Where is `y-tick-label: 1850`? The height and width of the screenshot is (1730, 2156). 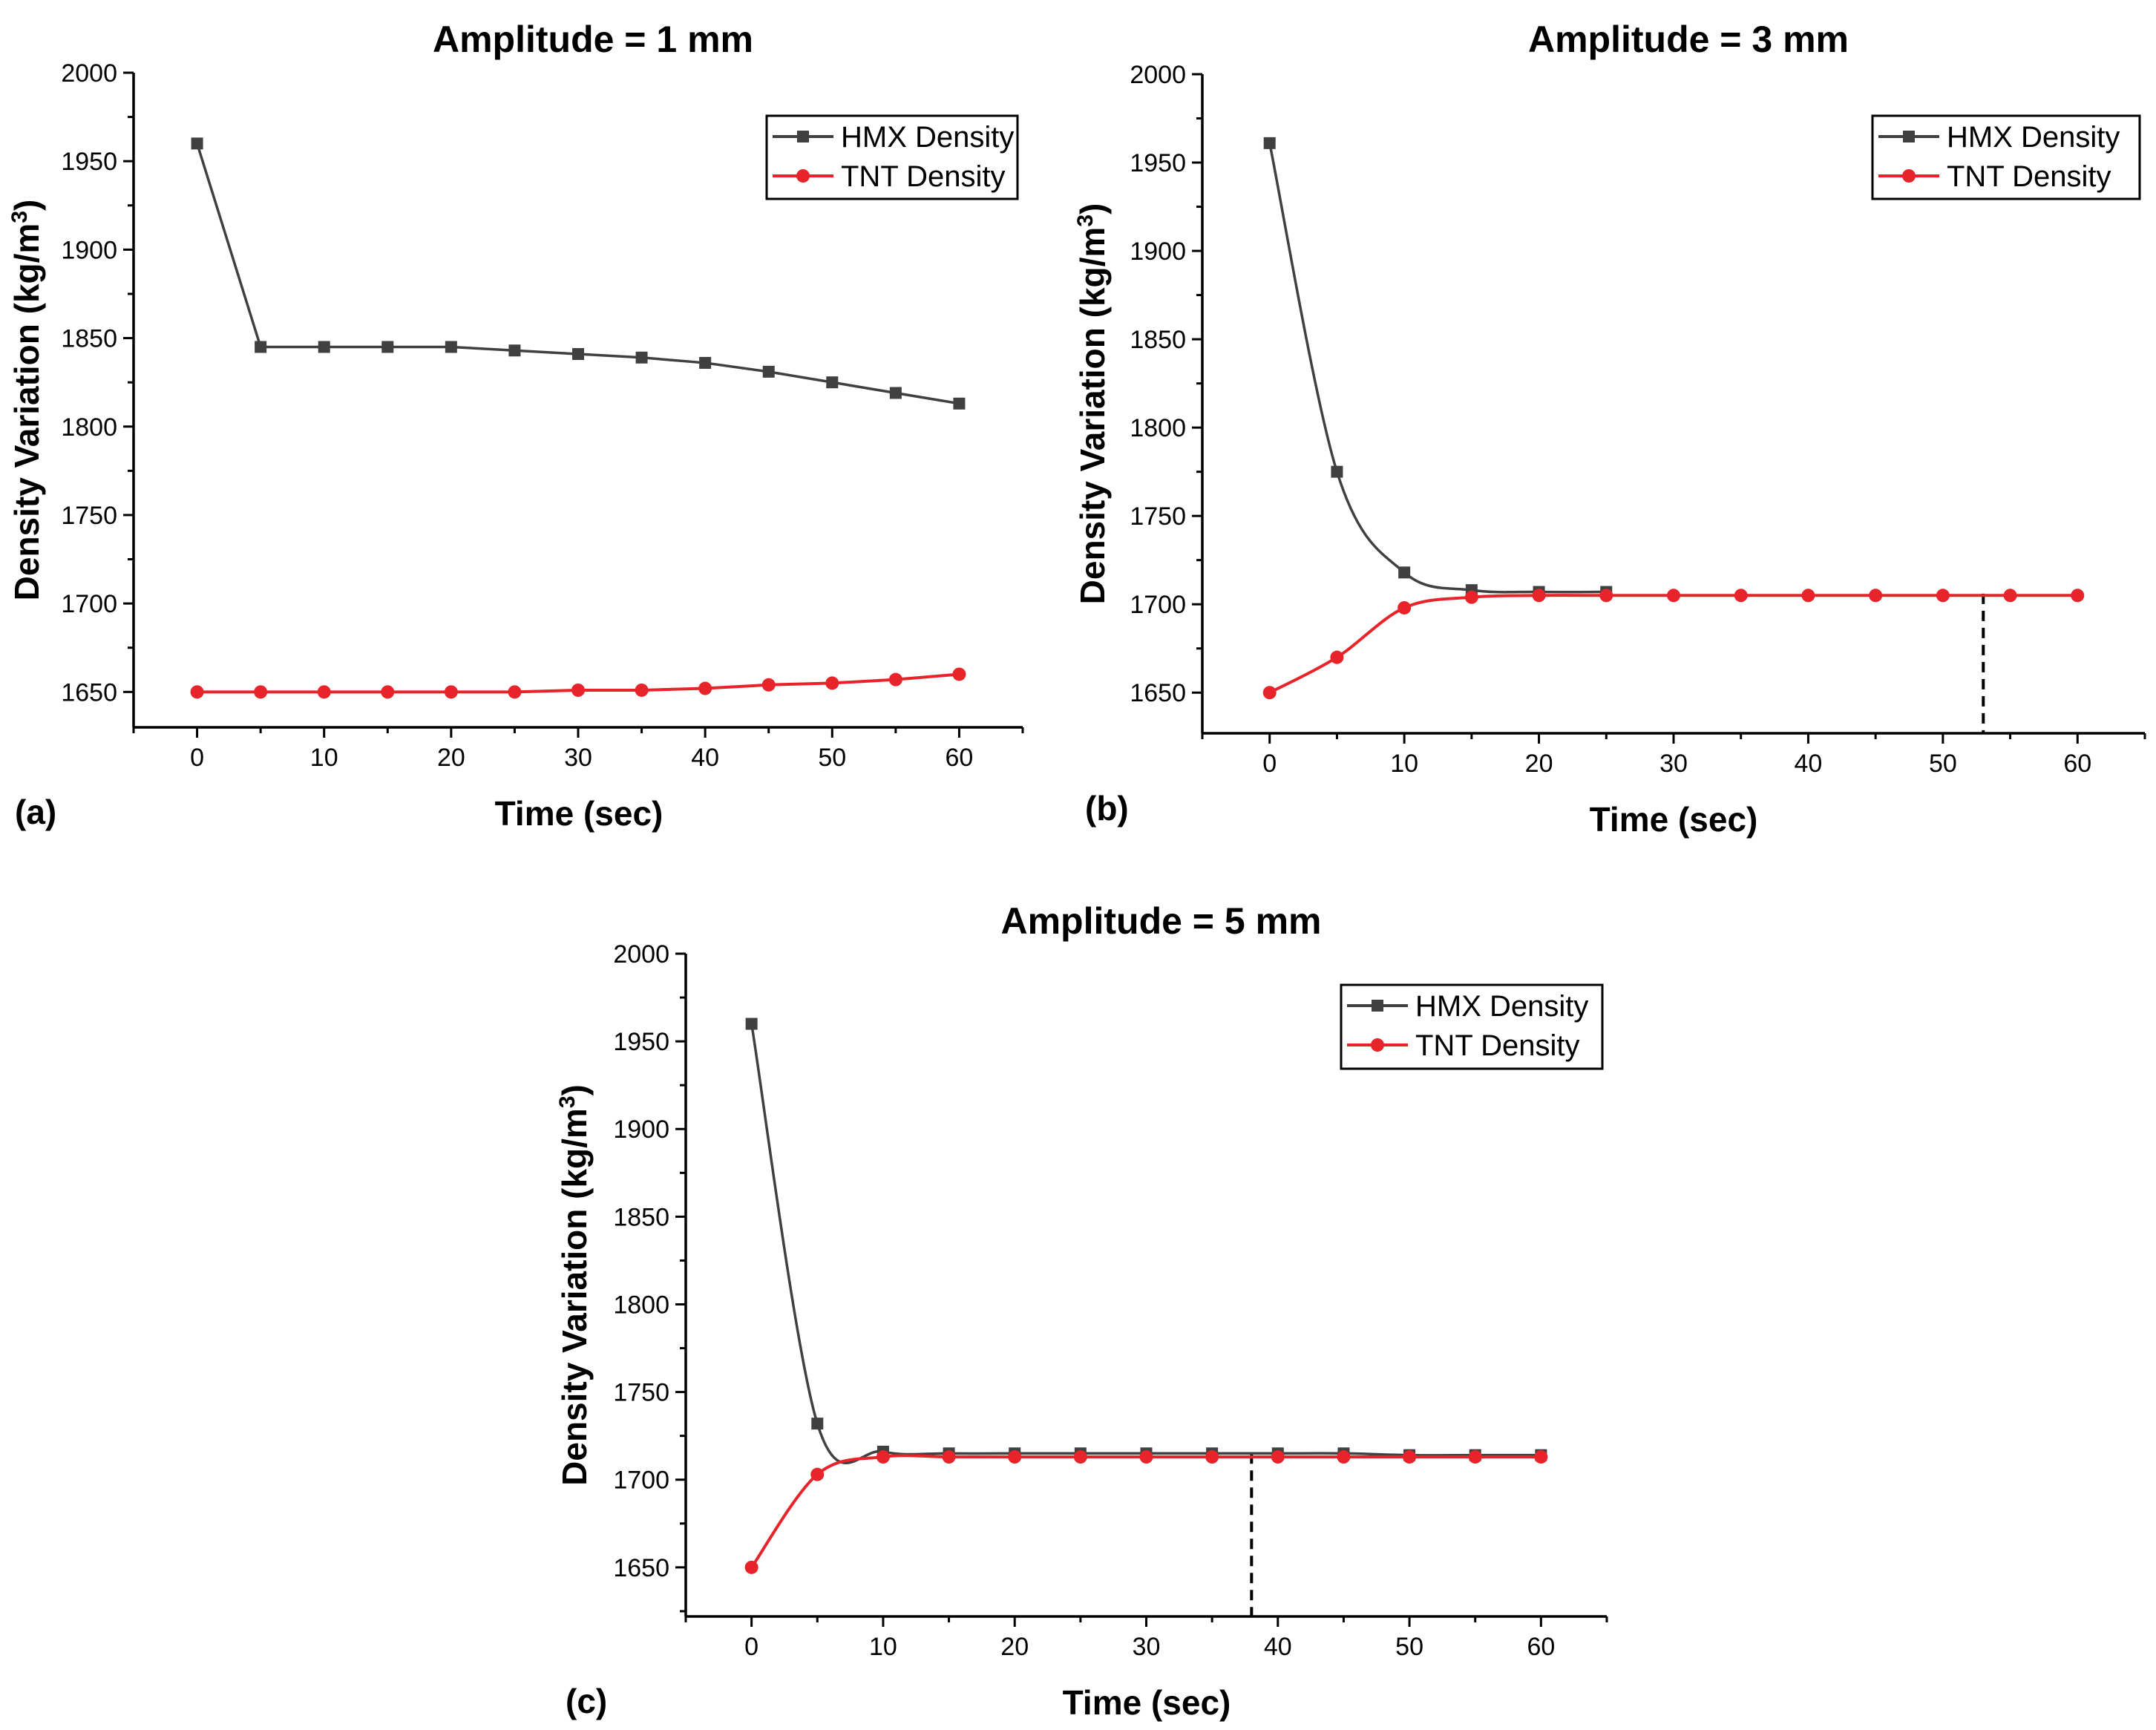
y-tick-label: 1850 is located at coordinates (641, 1217).